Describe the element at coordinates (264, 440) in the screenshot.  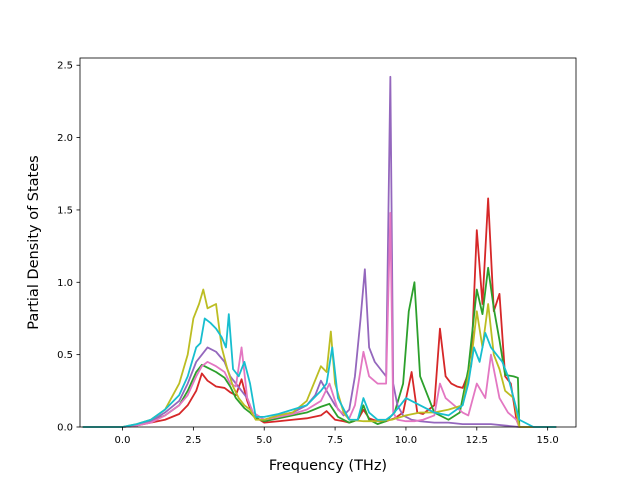
I see `x-tick-label: 5.0` at that location.